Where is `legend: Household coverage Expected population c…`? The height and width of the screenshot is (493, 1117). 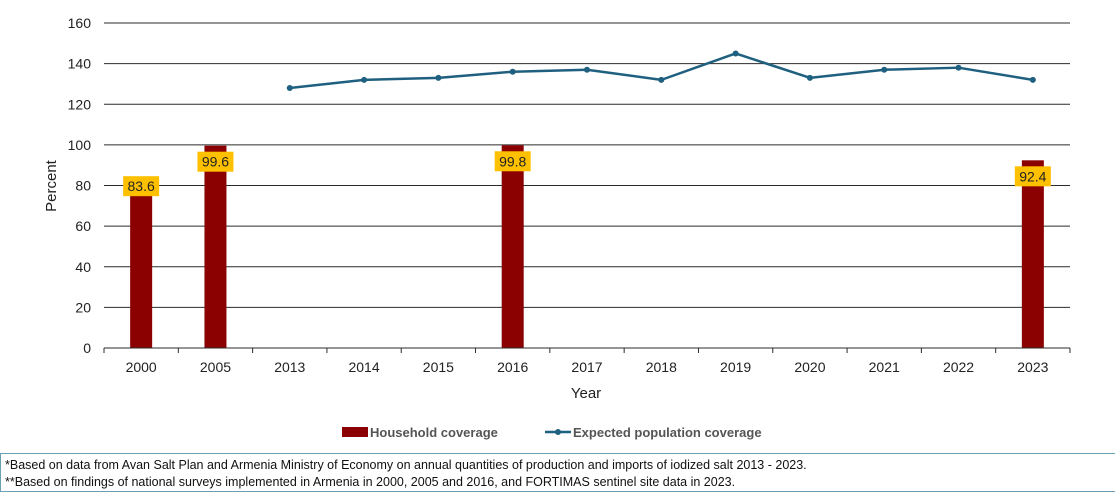
legend: Household coverage Expected population c… is located at coordinates (552, 432).